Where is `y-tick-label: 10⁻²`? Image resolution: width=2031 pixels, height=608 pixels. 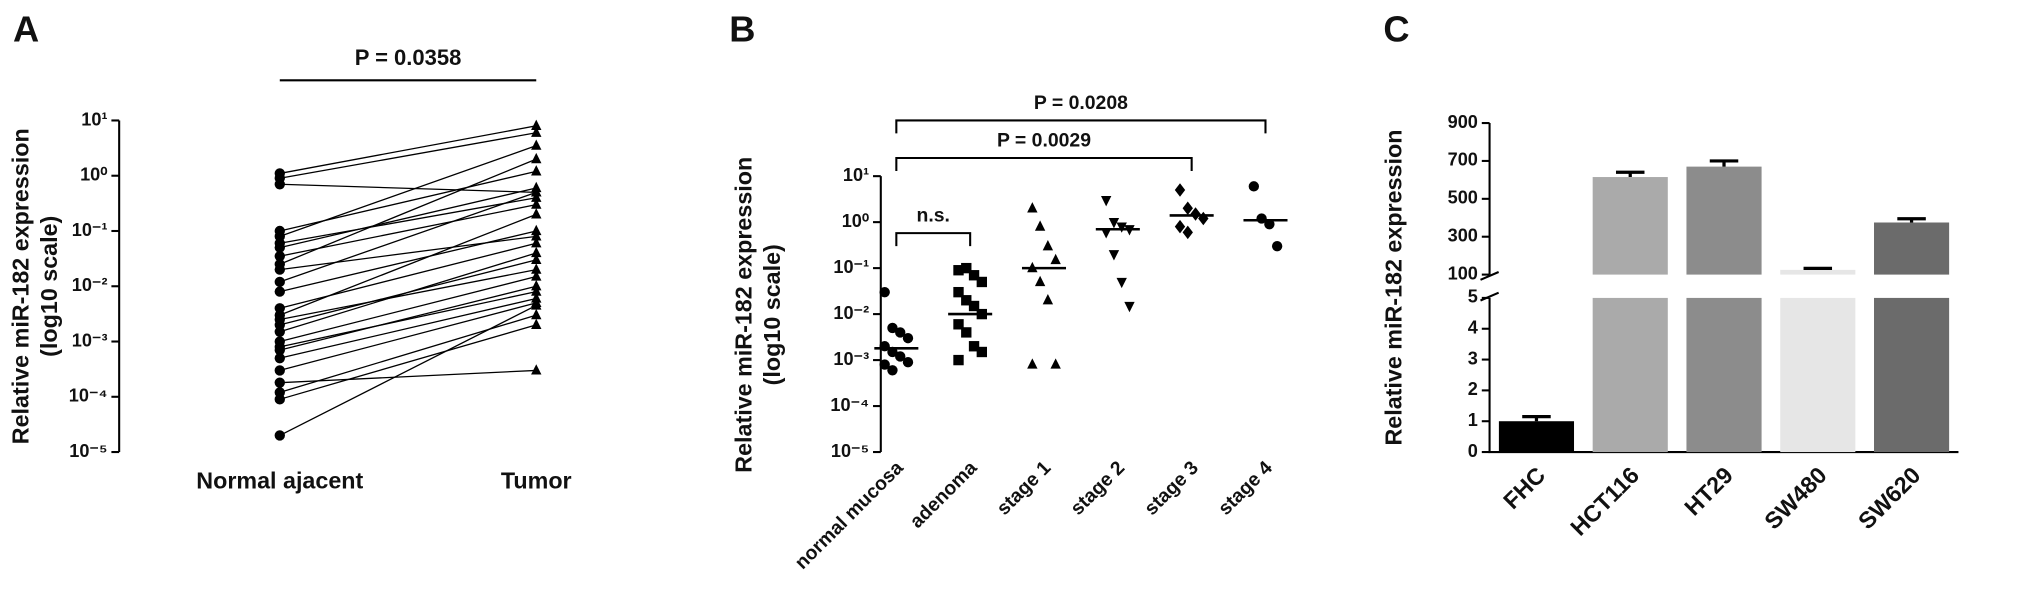 y-tick-label: 10⁻² is located at coordinates (851, 313).